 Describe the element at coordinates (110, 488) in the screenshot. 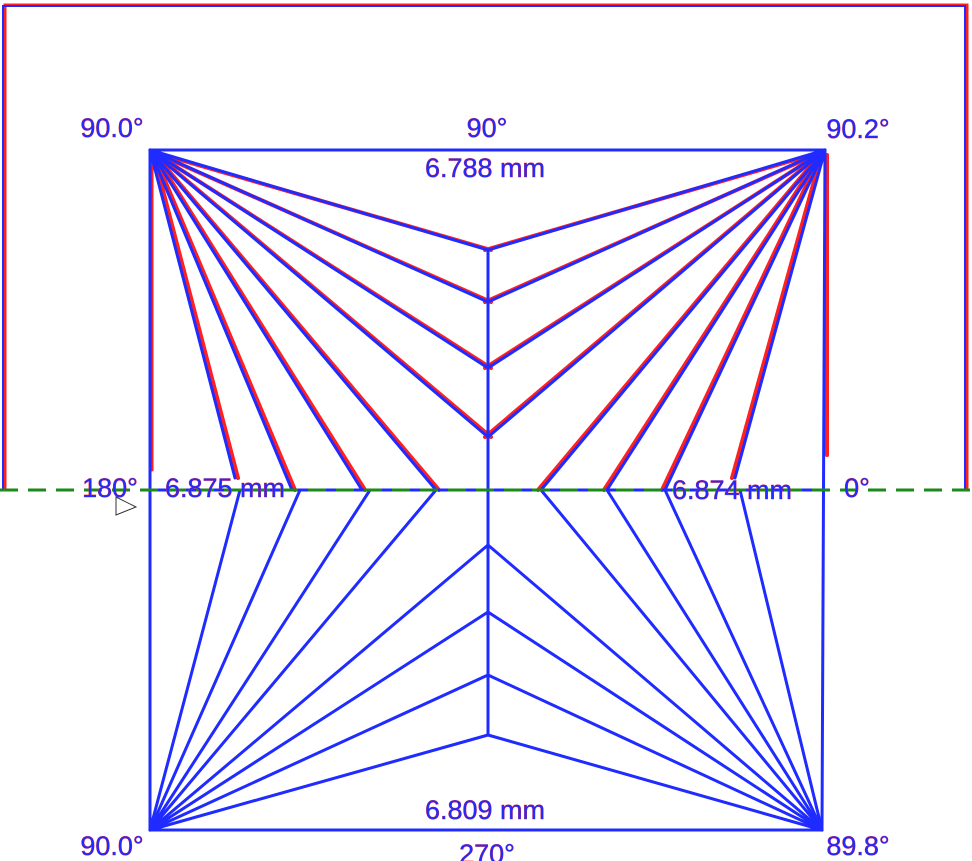

I see `direction-label: 180°` at that location.